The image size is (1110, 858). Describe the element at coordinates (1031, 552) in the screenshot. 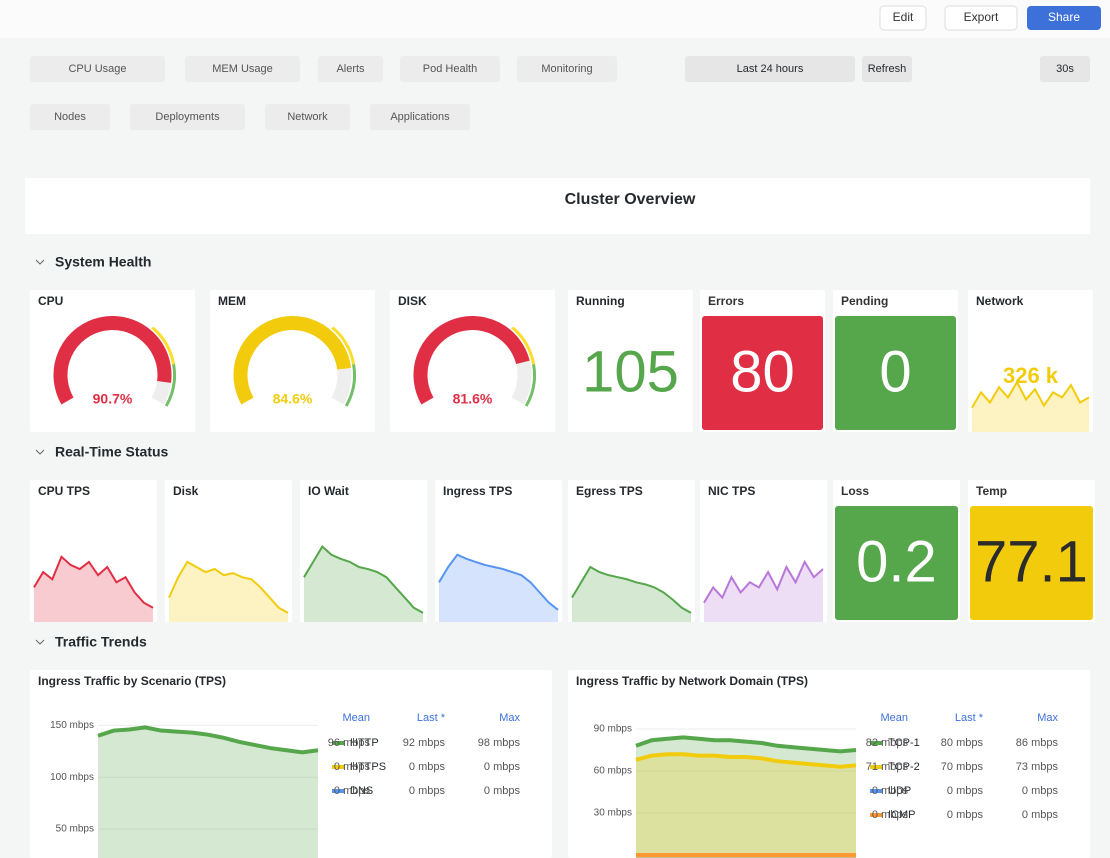

I see `panel-content: Temp 77.1` at that location.